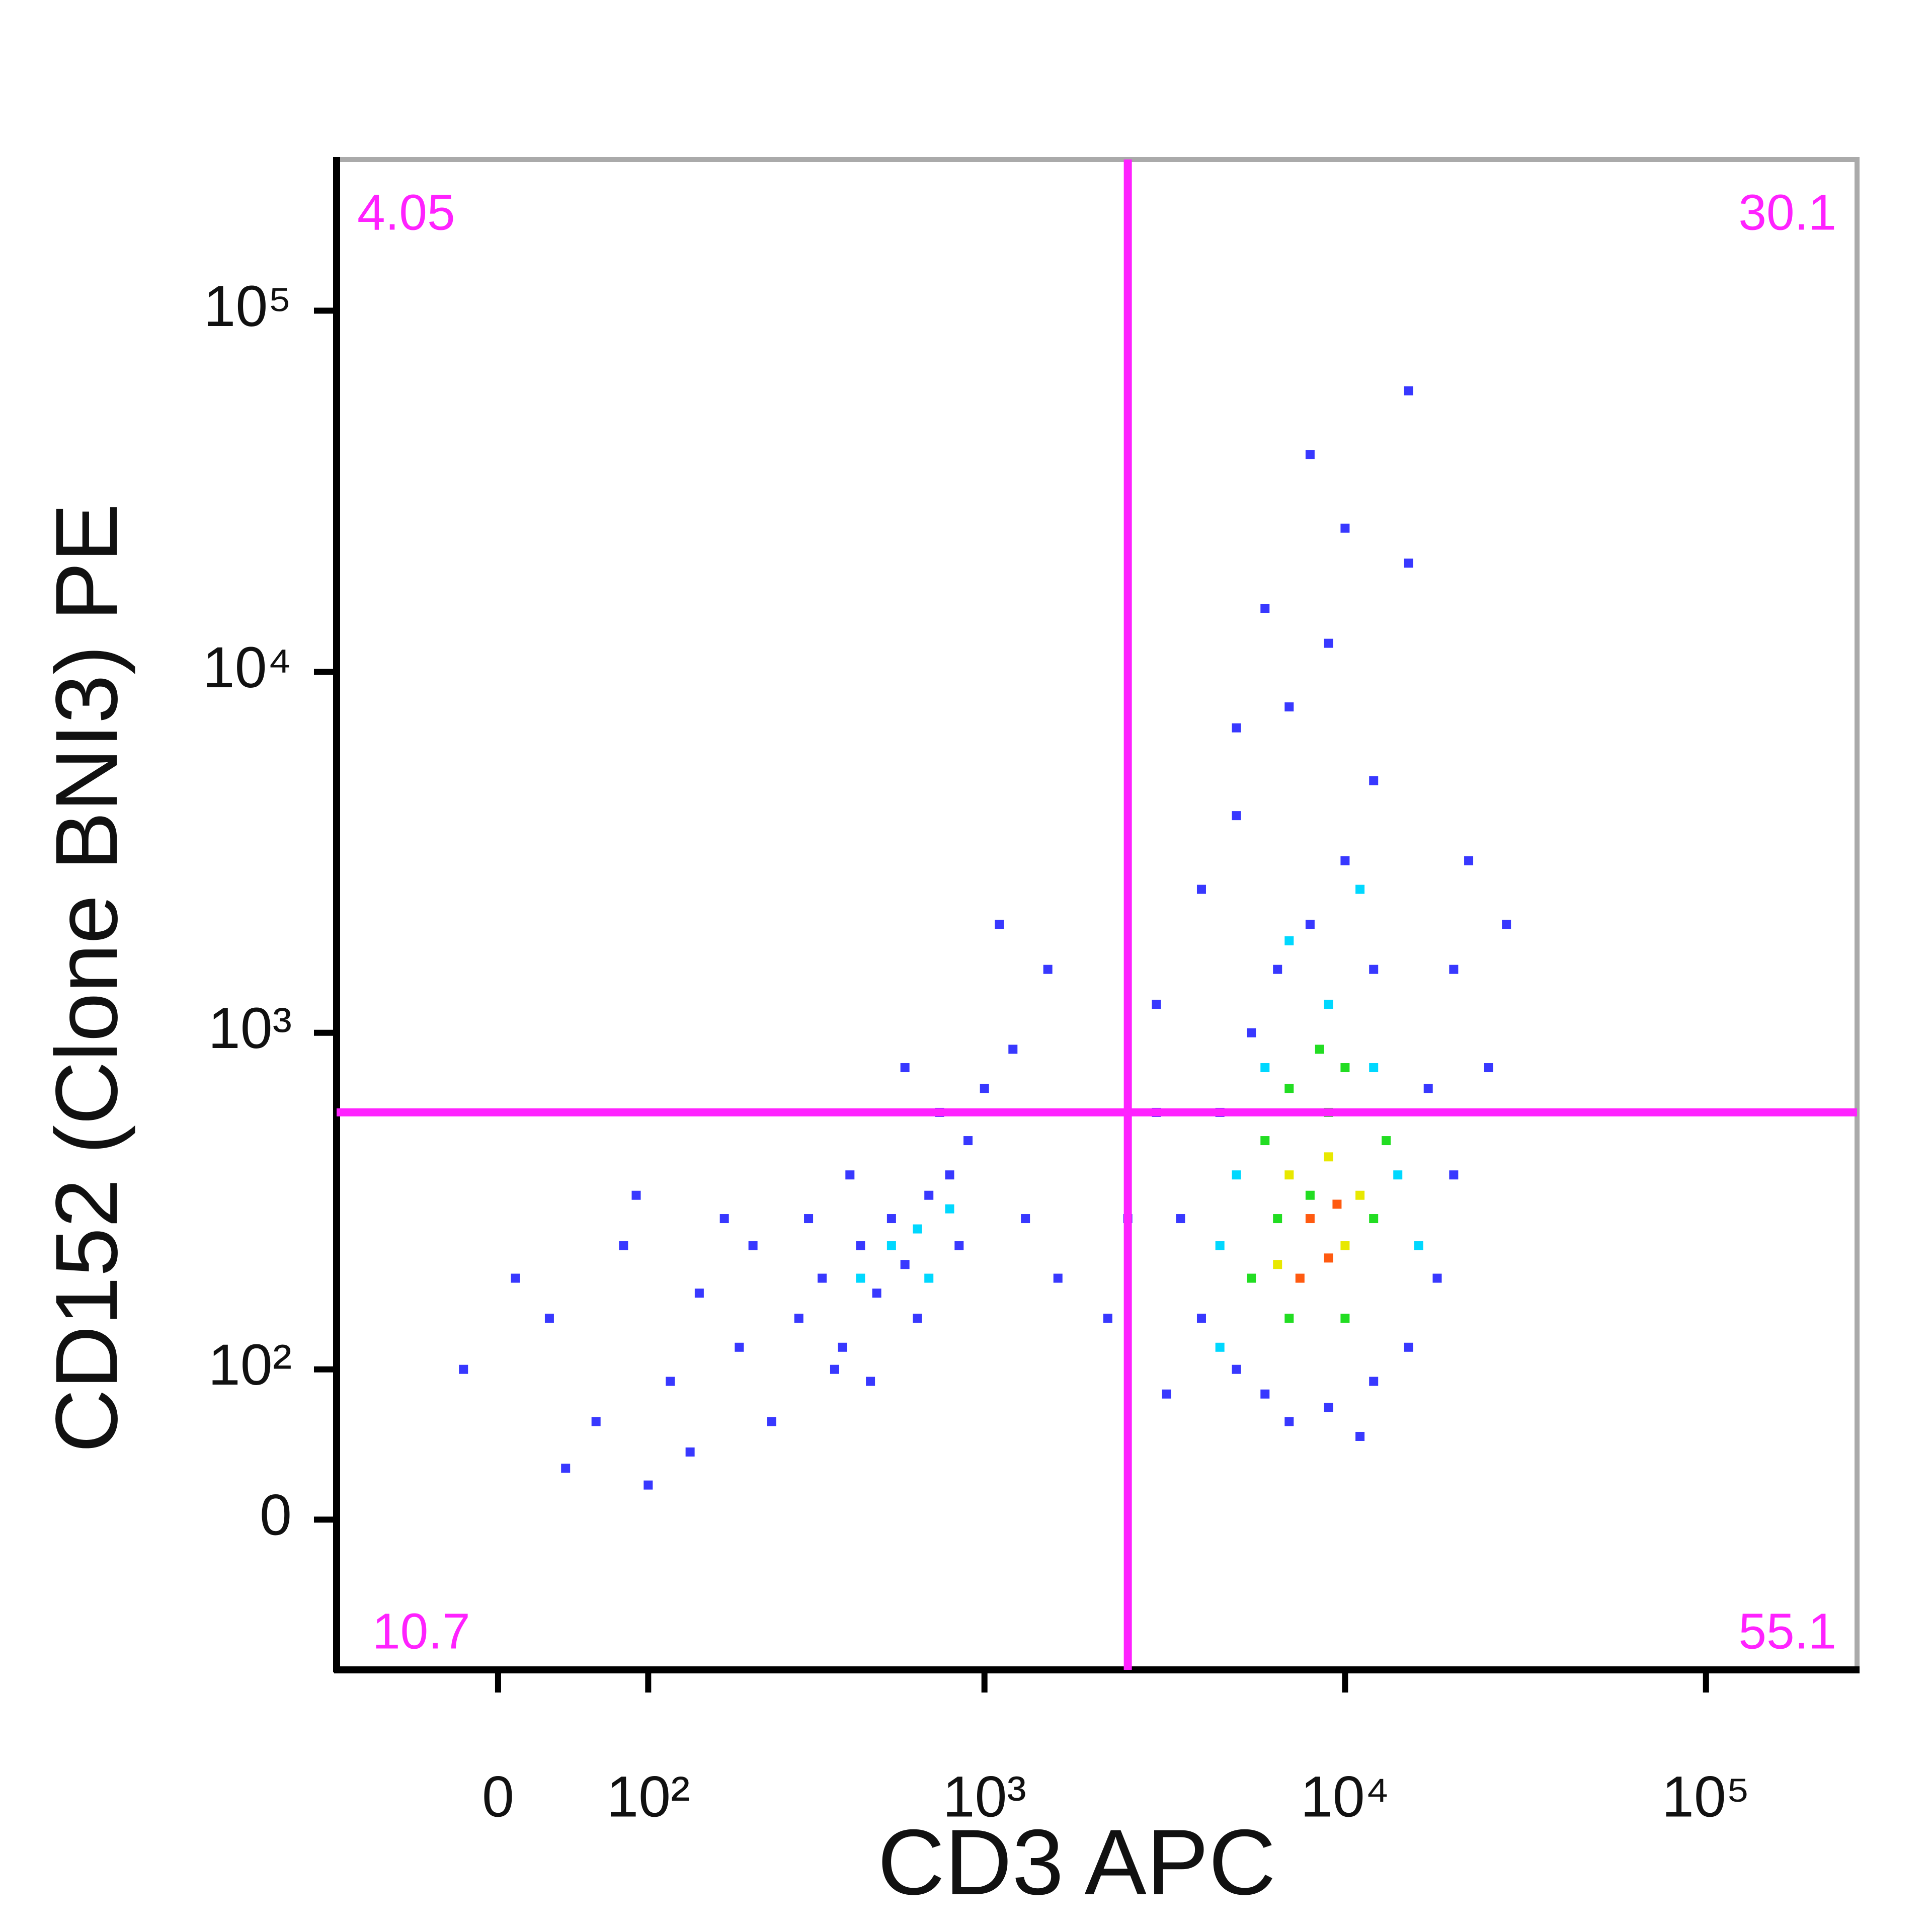 This screenshot has height=1932, width=1932. Describe the element at coordinates (250, 1365) in the screenshot. I see `y-tick-label: 10²` at that location.